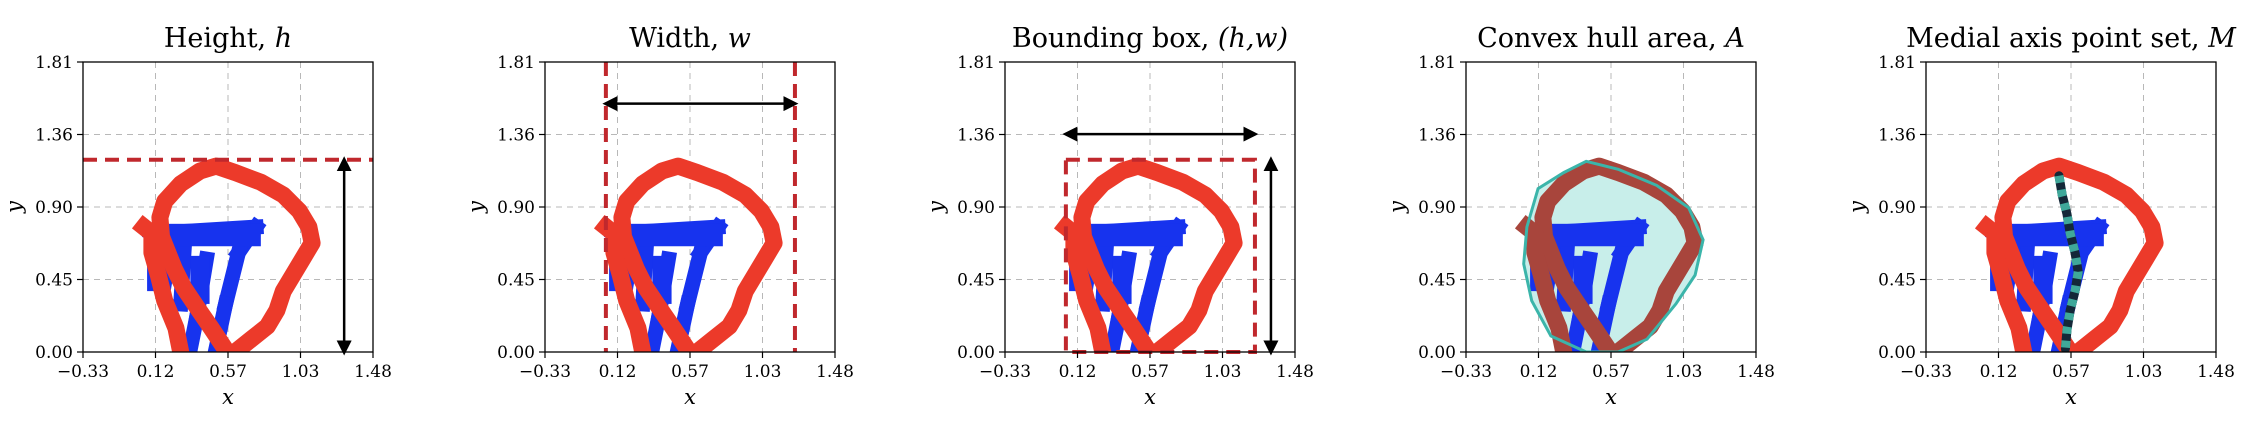  Describe the element at coordinates (1601, 38) in the screenshot. I see `panel-title-text: Convex hull area,` at that location.